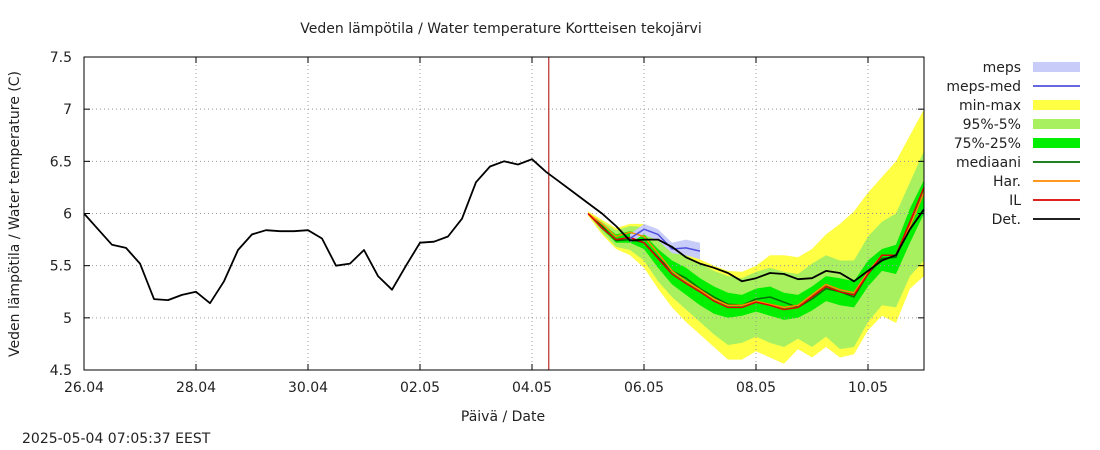 The image size is (1100, 450). What do you see at coordinates (987, 144) in the screenshot?
I see `legend-label-p75_25: 75%-25%` at bounding box center [987, 144].